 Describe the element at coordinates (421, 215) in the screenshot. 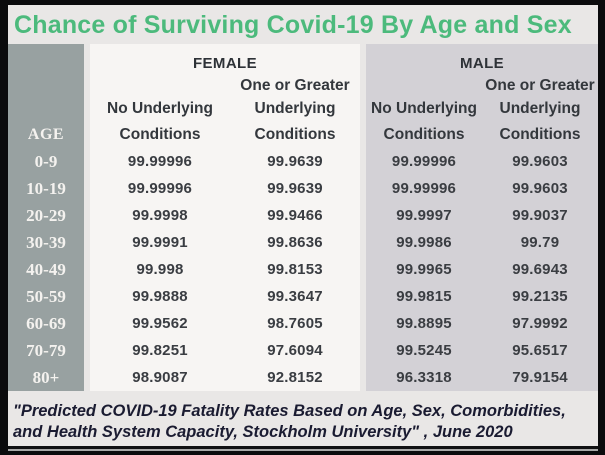

I see `male-no-cond-value: 99.9997` at that location.